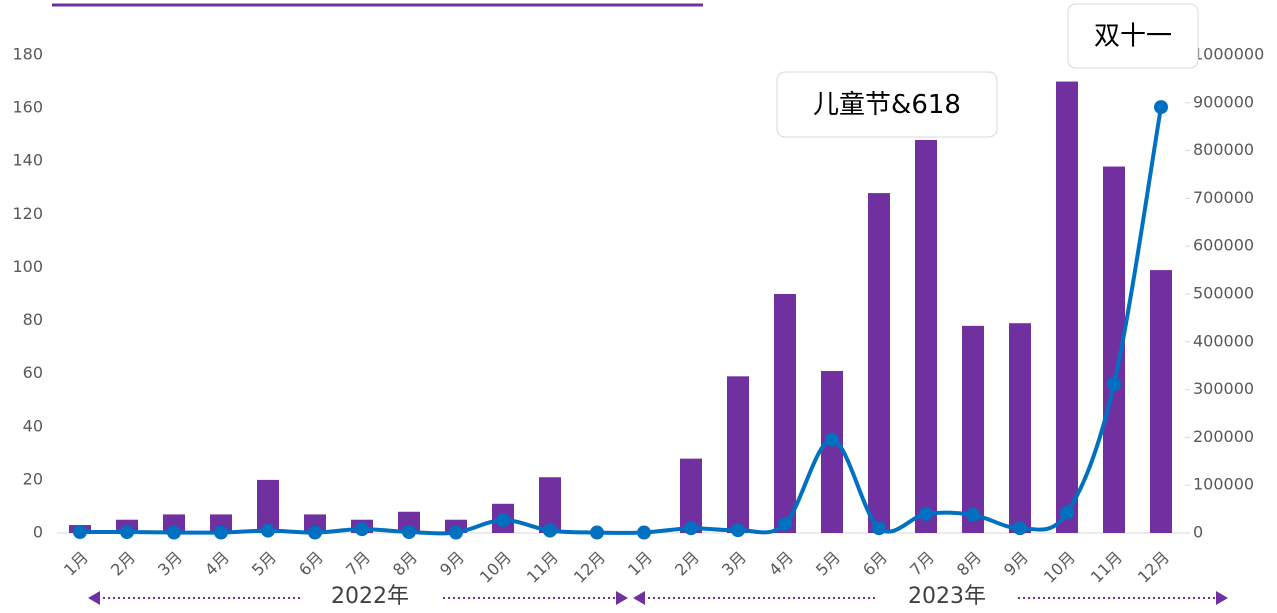 Image resolution: width=1277 pixels, height=613 pixels. I want to click on y2-tick-label: 300000, so click(1223, 388).